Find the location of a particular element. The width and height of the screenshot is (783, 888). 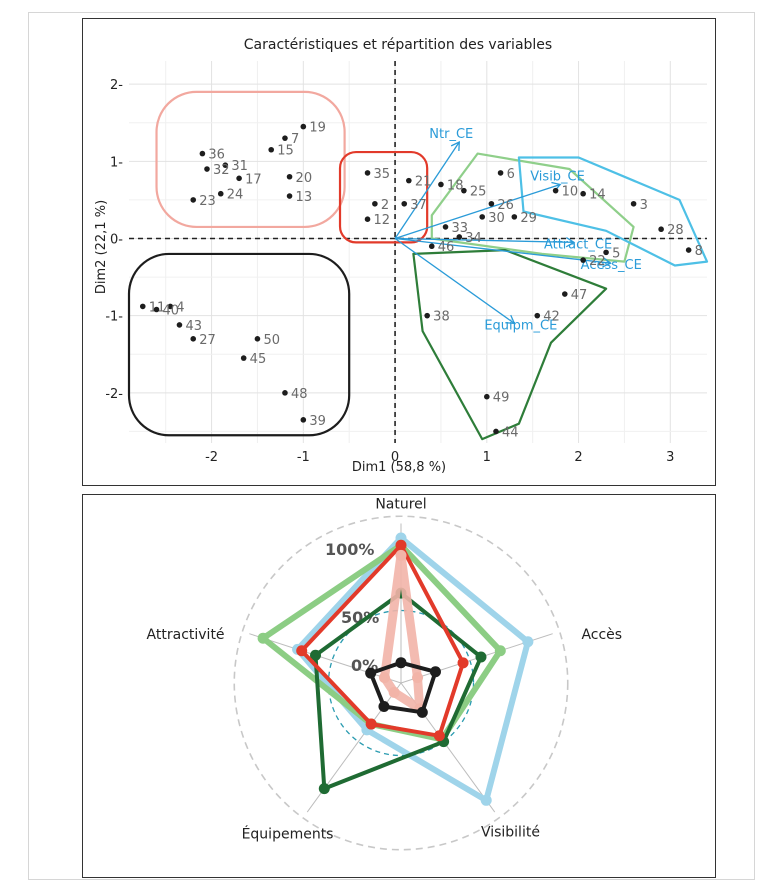

point-label: 13 is located at coordinates (304, 197).